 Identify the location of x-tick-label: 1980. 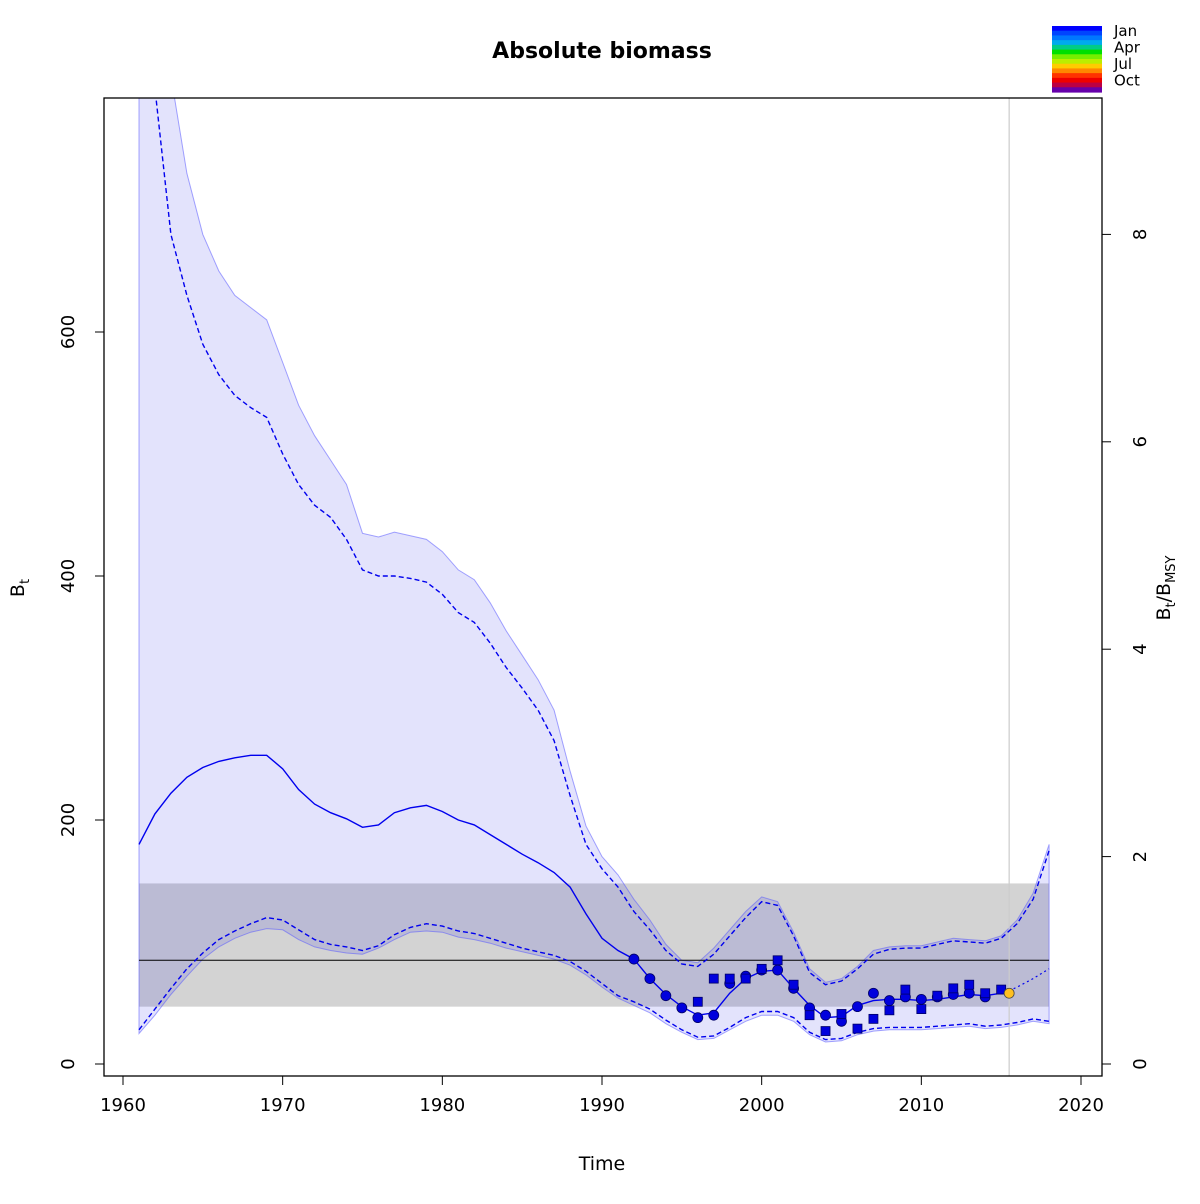
(442, 1105).